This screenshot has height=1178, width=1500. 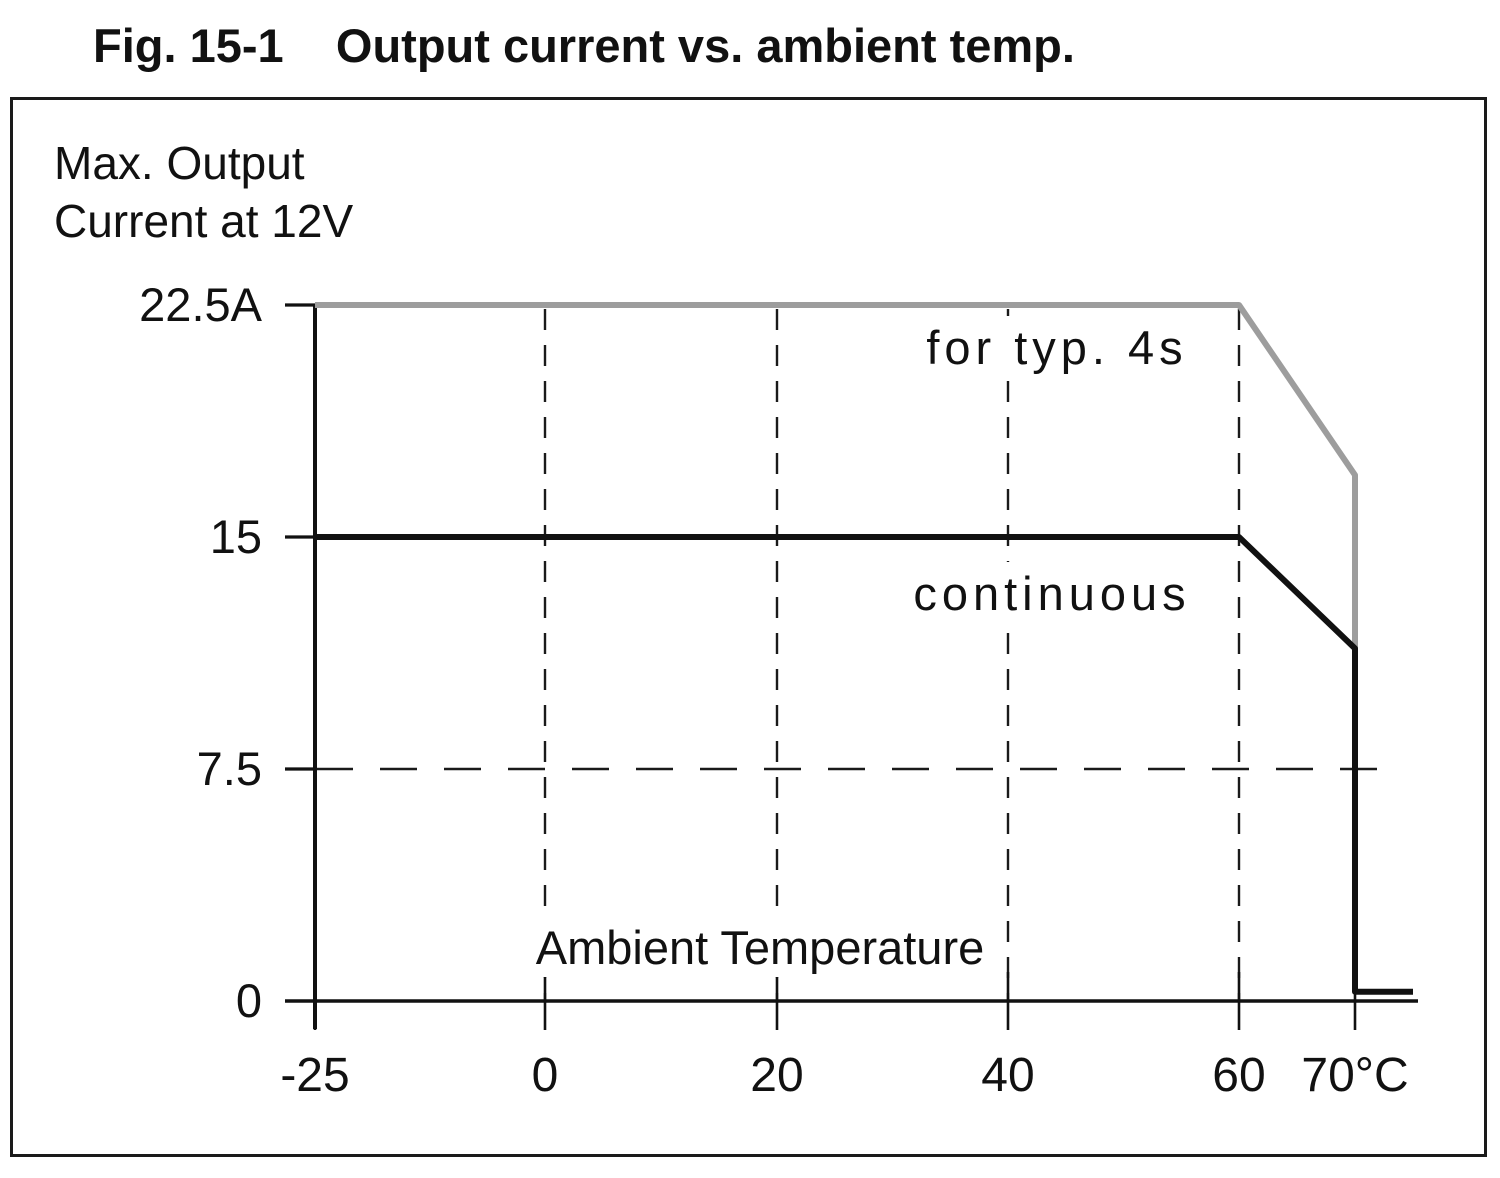 What do you see at coordinates (1057, 347) in the screenshot?
I see `series-label-for-typ-4s: for typ. 4s` at bounding box center [1057, 347].